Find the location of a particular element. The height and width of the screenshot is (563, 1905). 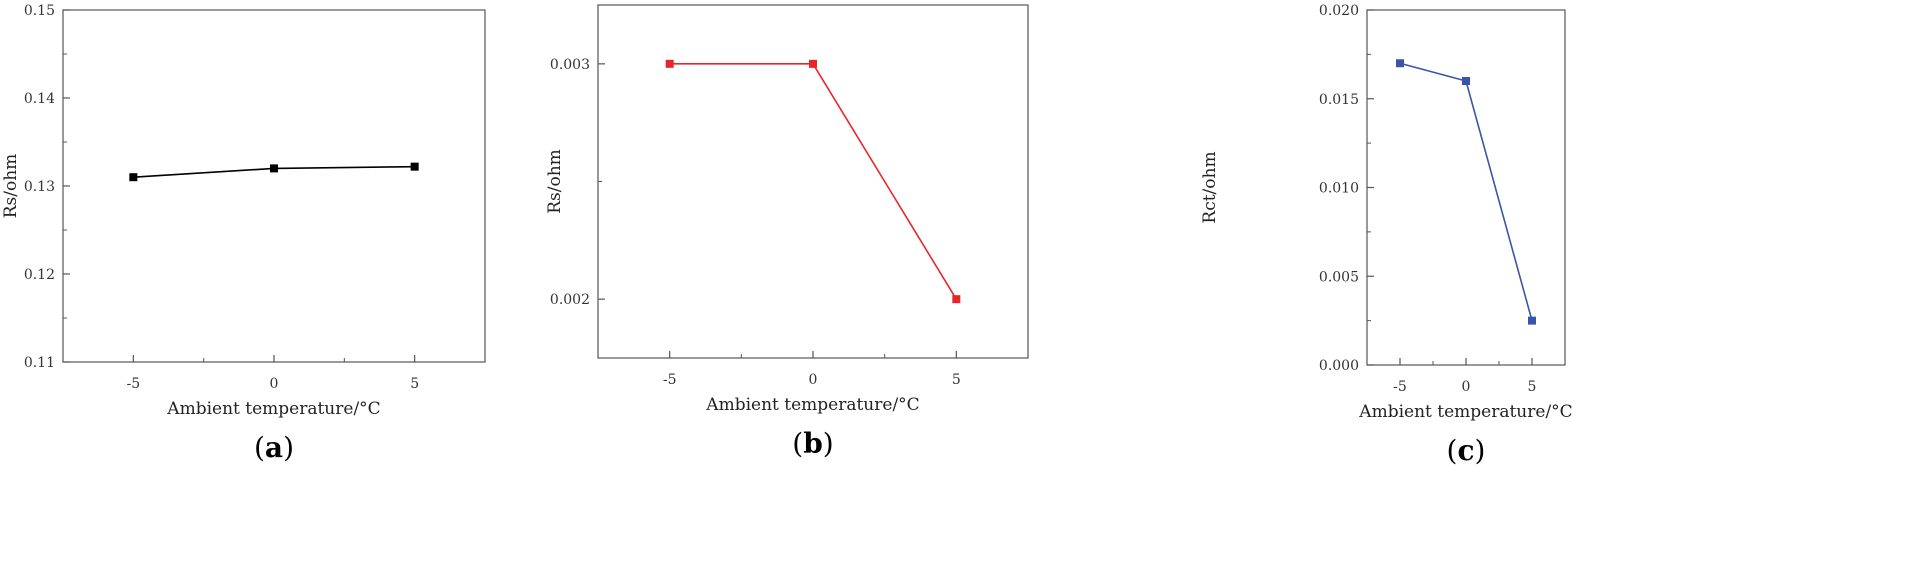

y-tick-label: 0.13 is located at coordinates (39, 187).